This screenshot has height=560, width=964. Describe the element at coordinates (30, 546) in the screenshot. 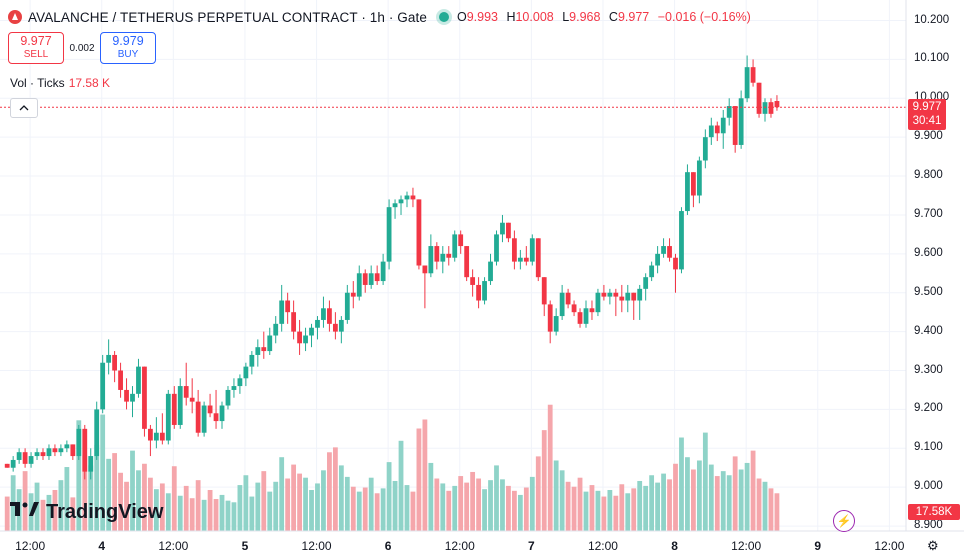

I see `time-tick-label: 12:00` at that location.